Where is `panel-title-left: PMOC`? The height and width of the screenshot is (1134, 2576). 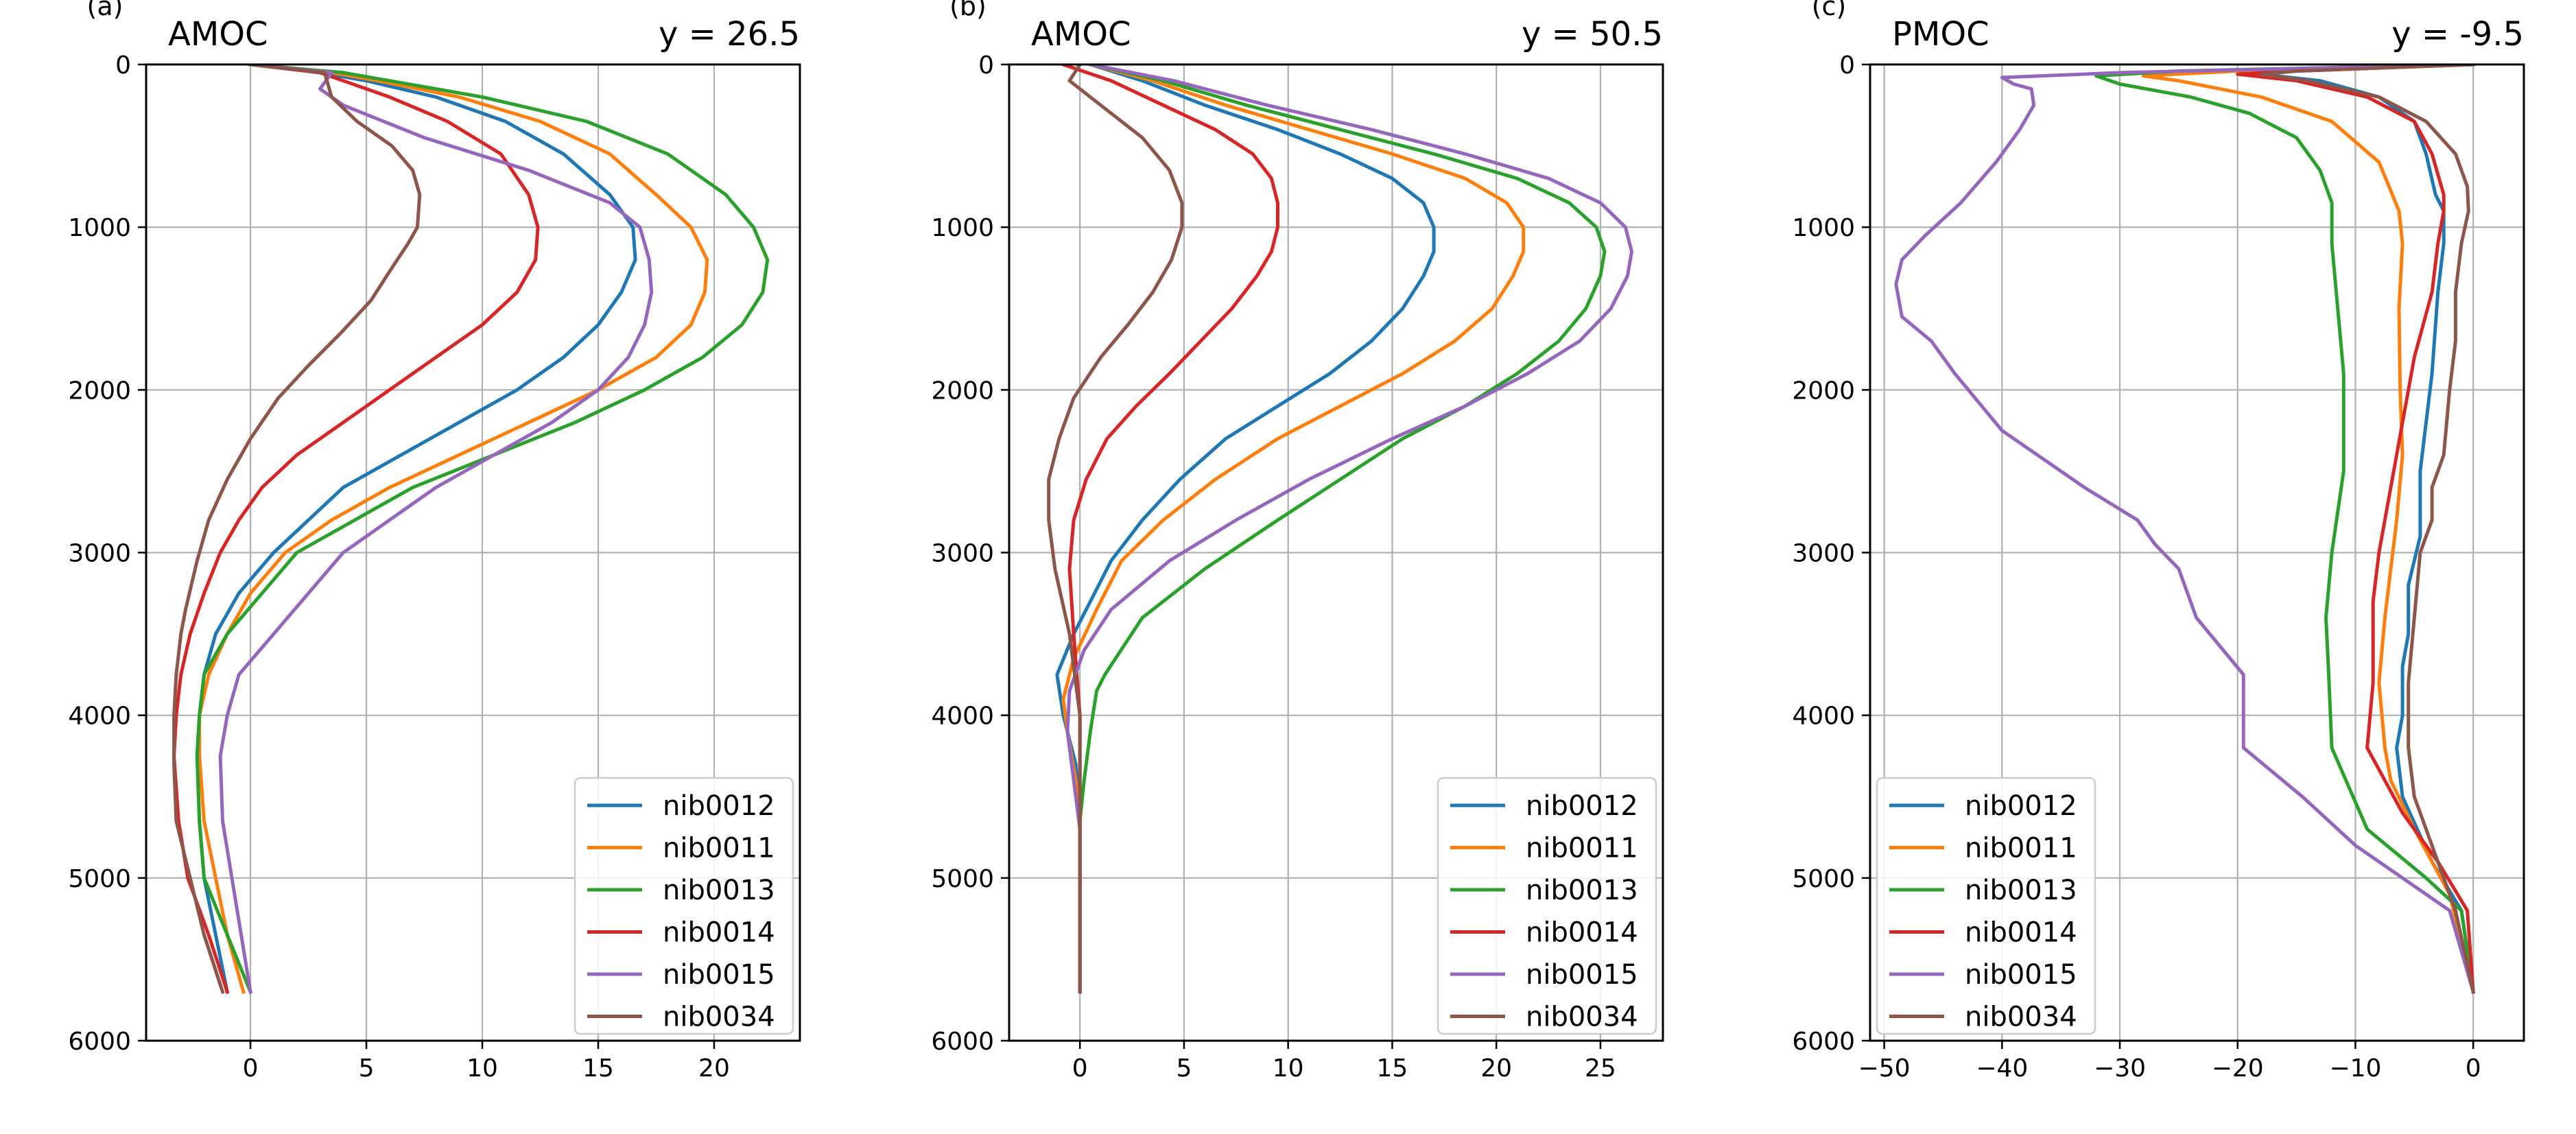 panel-title-left: PMOC is located at coordinates (1940, 34).